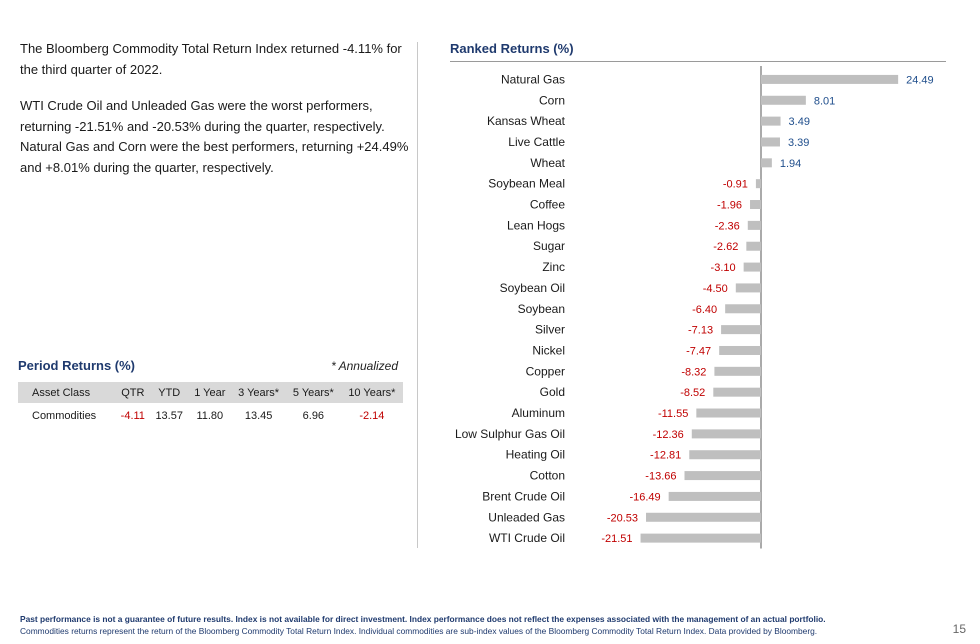 The width and height of the screenshot is (980, 644). What do you see at coordinates (727, 226) in the screenshot?
I see `data-label: -2.36` at bounding box center [727, 226].